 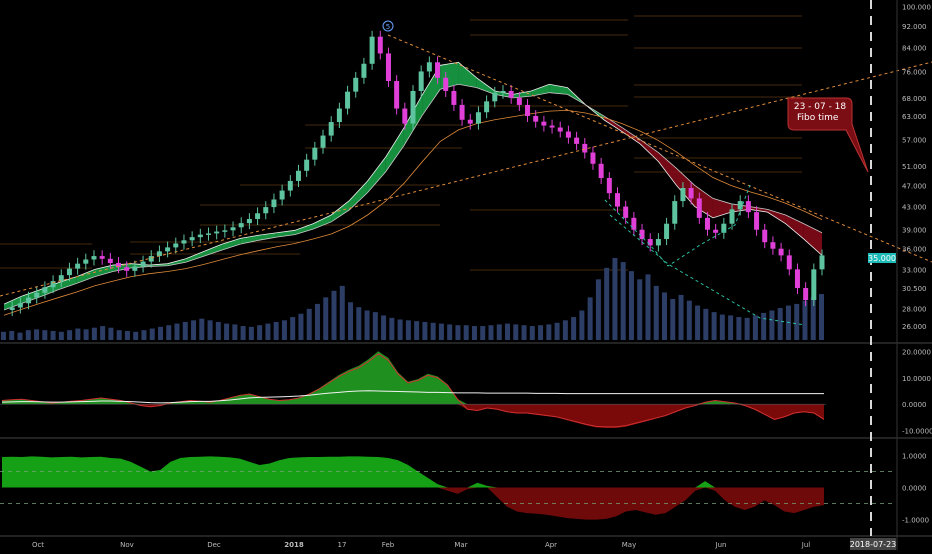 What do you see at coordinates (721, 545) in the screenshot?
I see `time-tick-label: Jun` at bounding box center [721, 545].